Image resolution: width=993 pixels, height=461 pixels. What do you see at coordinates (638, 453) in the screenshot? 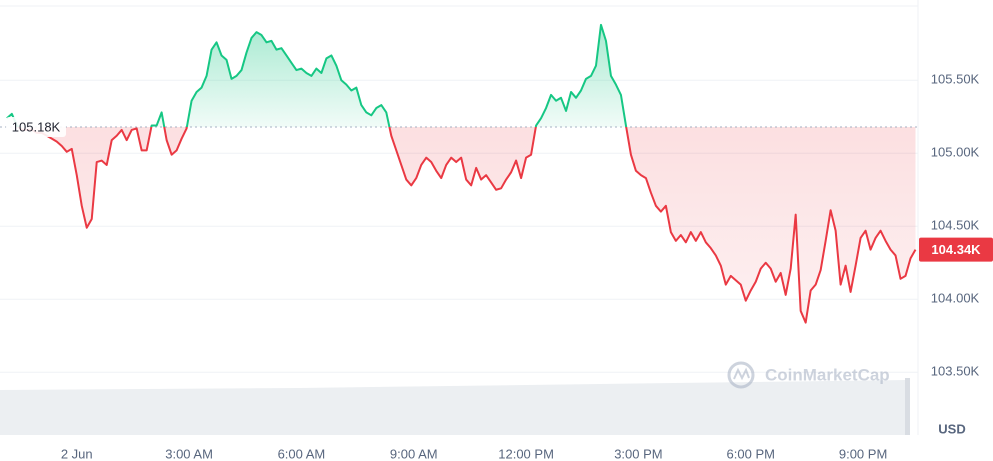
I see `x-tick-label: 3:00 PM` at bounding box center [638, 453].